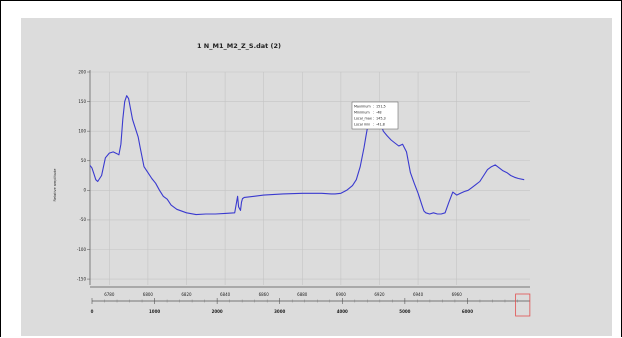 The width and height of the screenshot is (622, 338). I want to click on y-tick-label: -100, so click(82, 249).